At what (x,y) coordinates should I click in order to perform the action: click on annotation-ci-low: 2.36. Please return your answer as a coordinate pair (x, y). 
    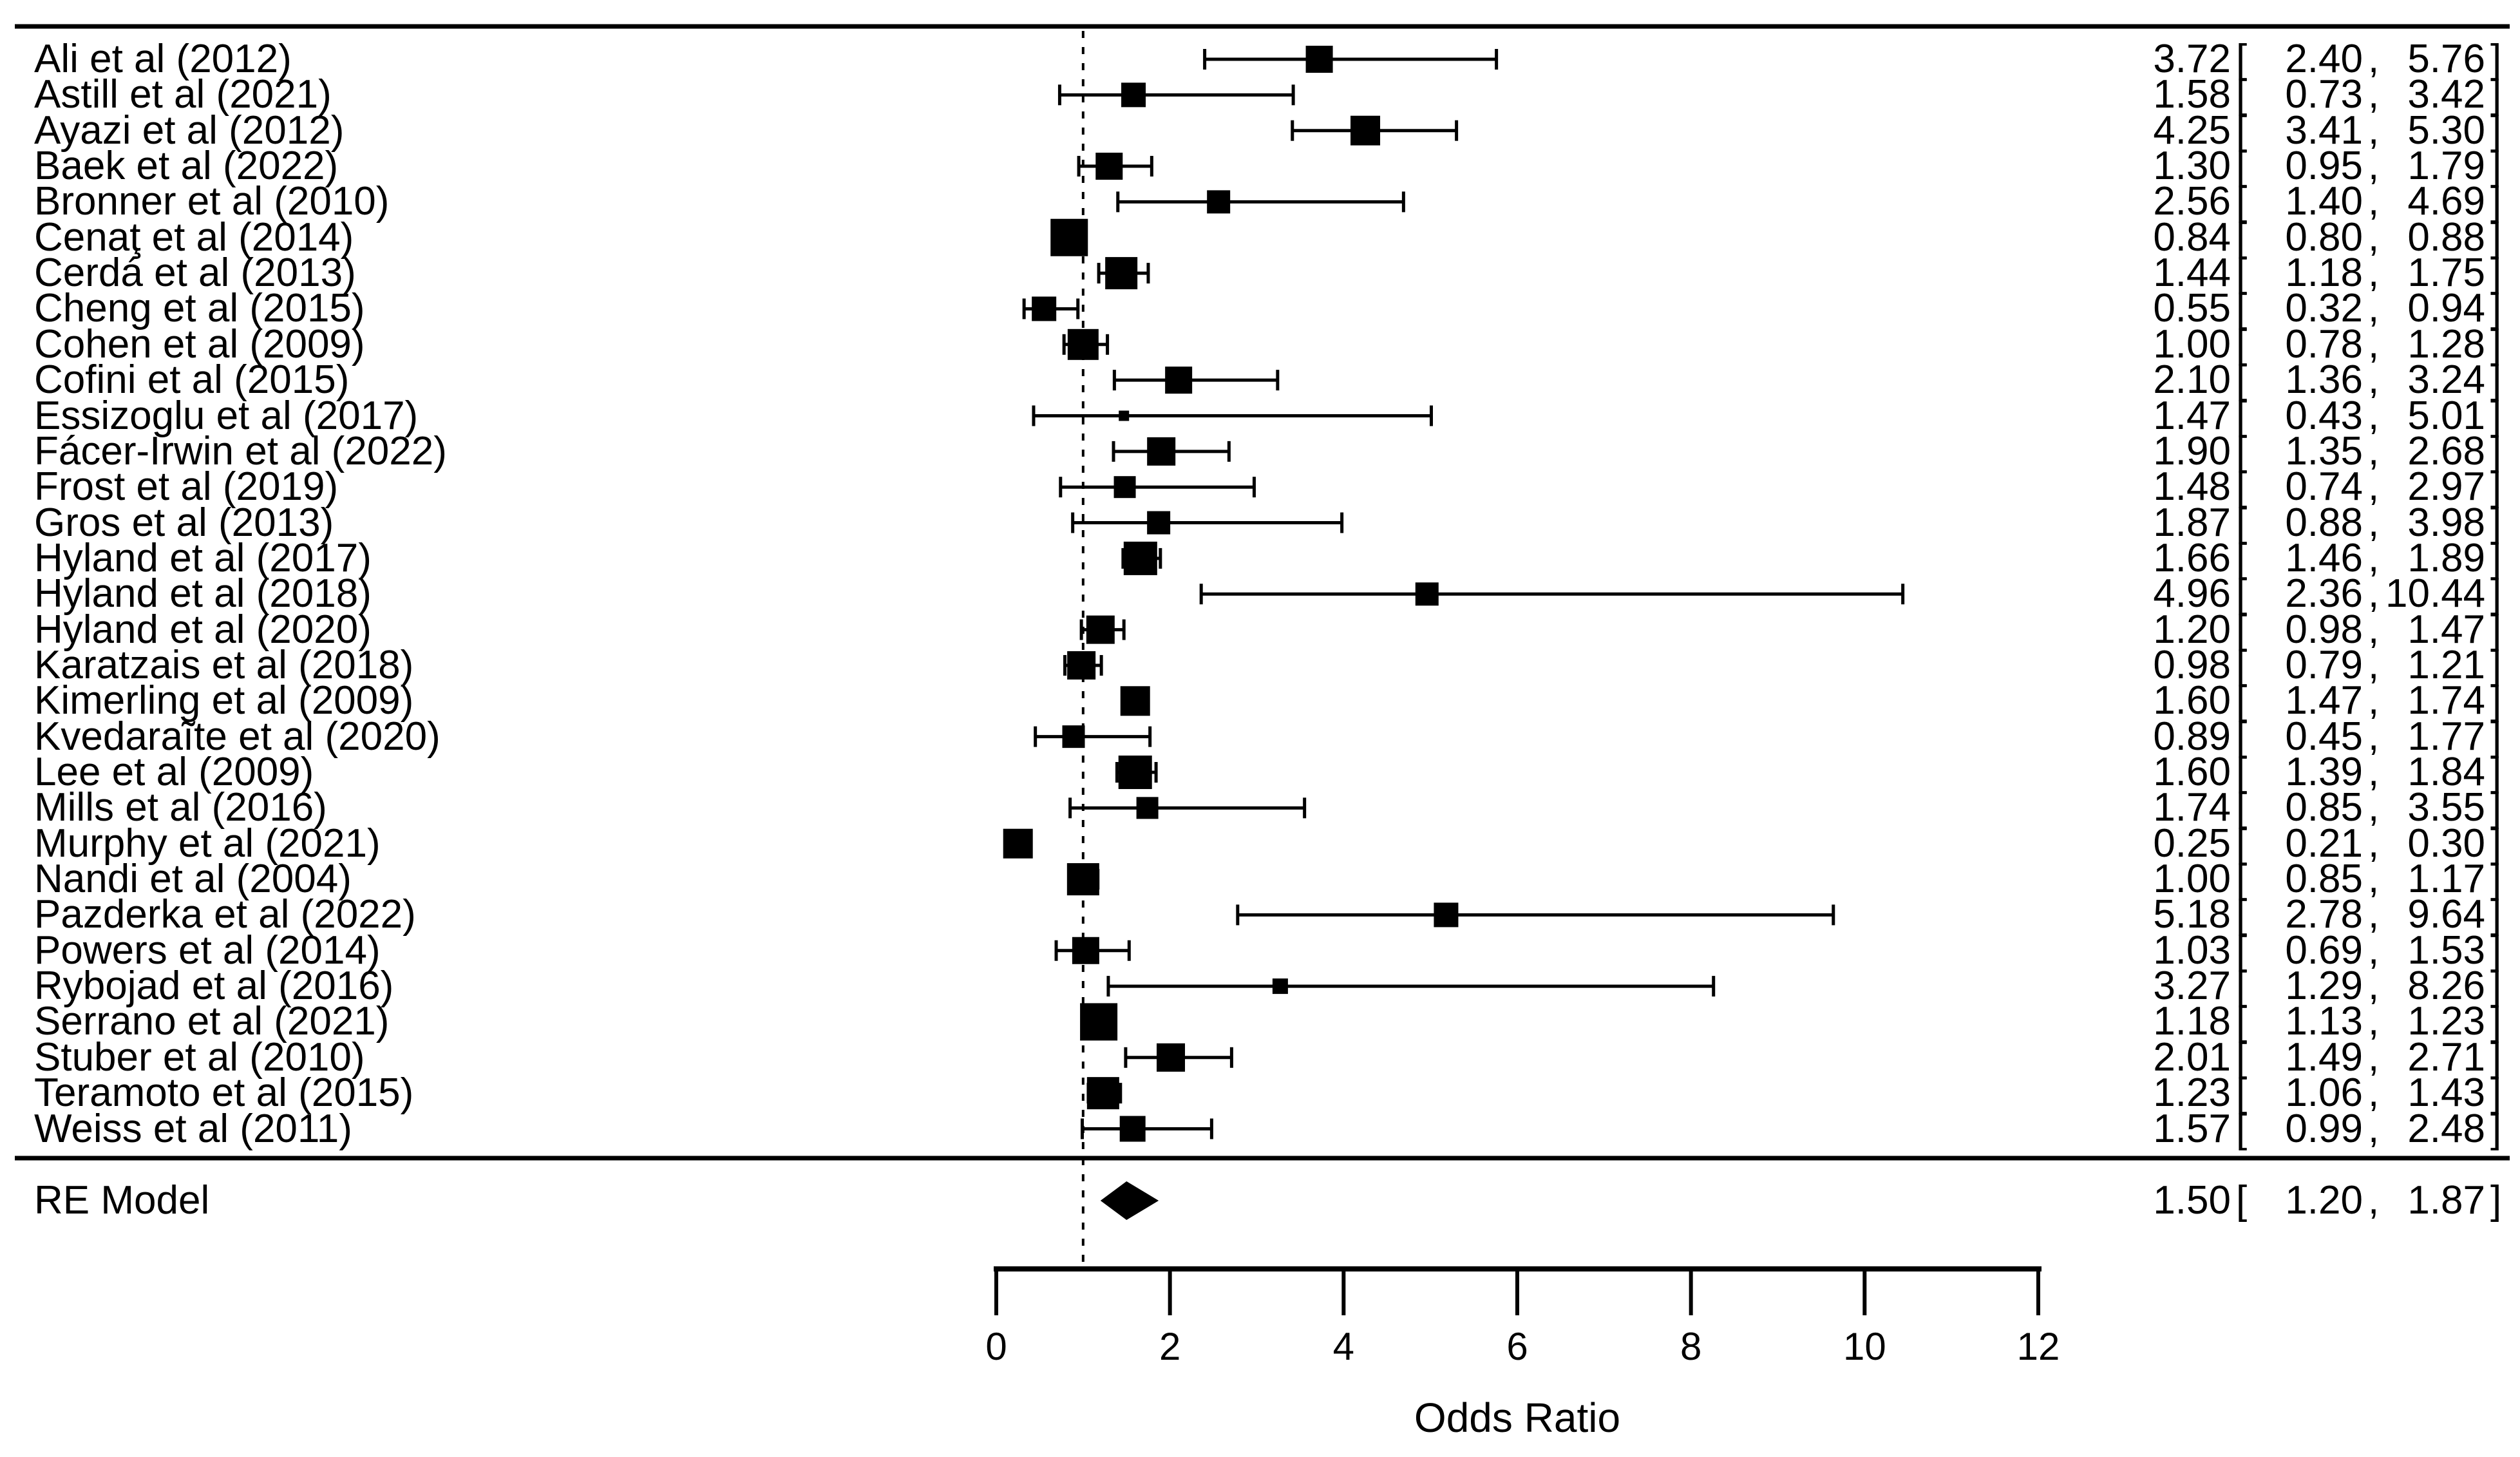
    Looking at the image, I should click on (2324, 594).